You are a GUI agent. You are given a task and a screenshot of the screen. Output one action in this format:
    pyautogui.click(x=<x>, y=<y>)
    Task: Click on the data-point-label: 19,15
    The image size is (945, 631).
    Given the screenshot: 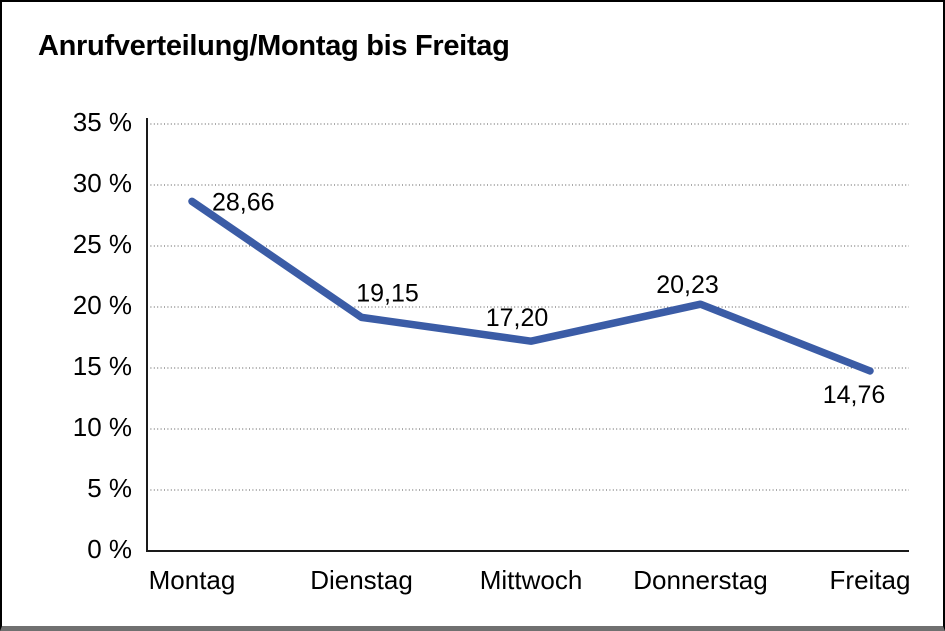 What is the action you would take?
    pyautogui.click(x=387, y=293)
    